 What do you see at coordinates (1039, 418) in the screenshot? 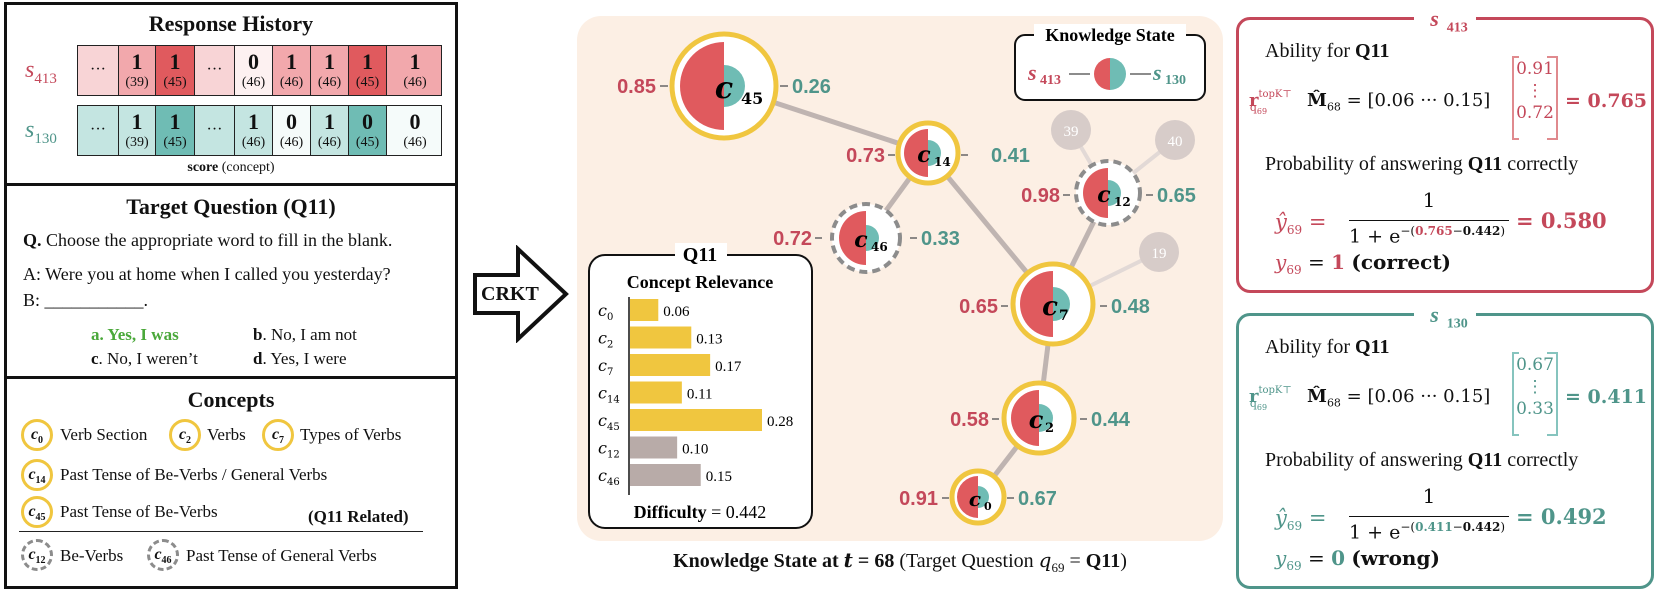
I see `node-c2: c 2` at bounding box center [1039, 418].